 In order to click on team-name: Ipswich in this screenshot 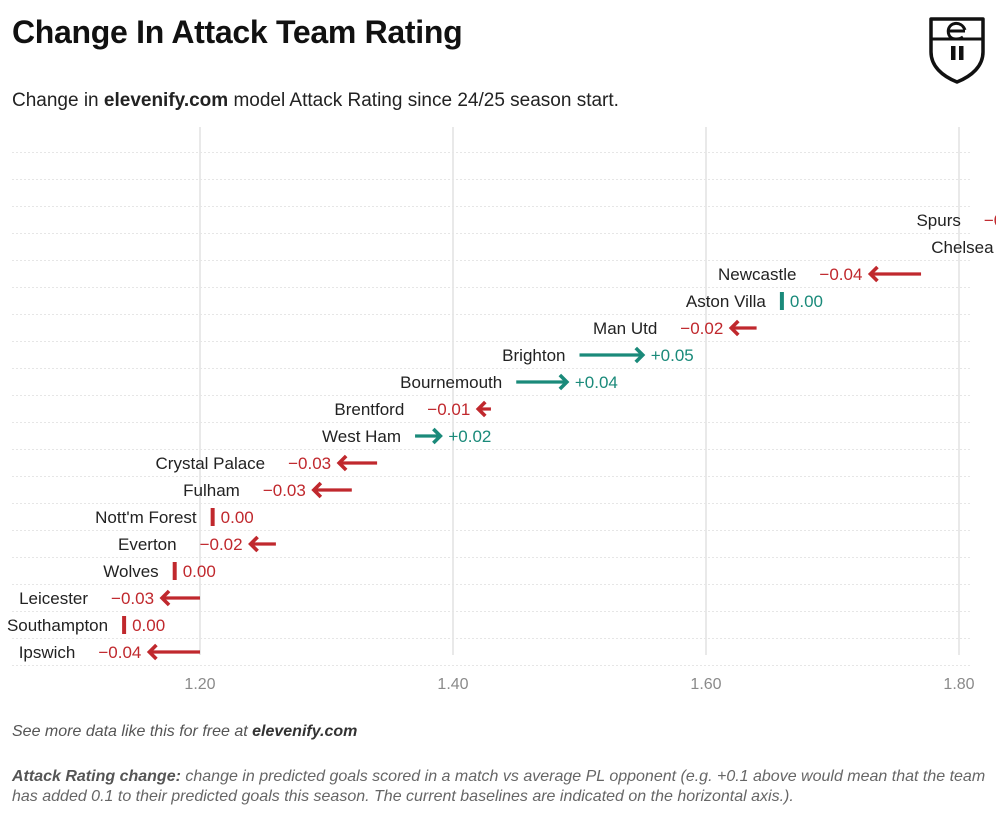, I will do `click(47, 652)`.